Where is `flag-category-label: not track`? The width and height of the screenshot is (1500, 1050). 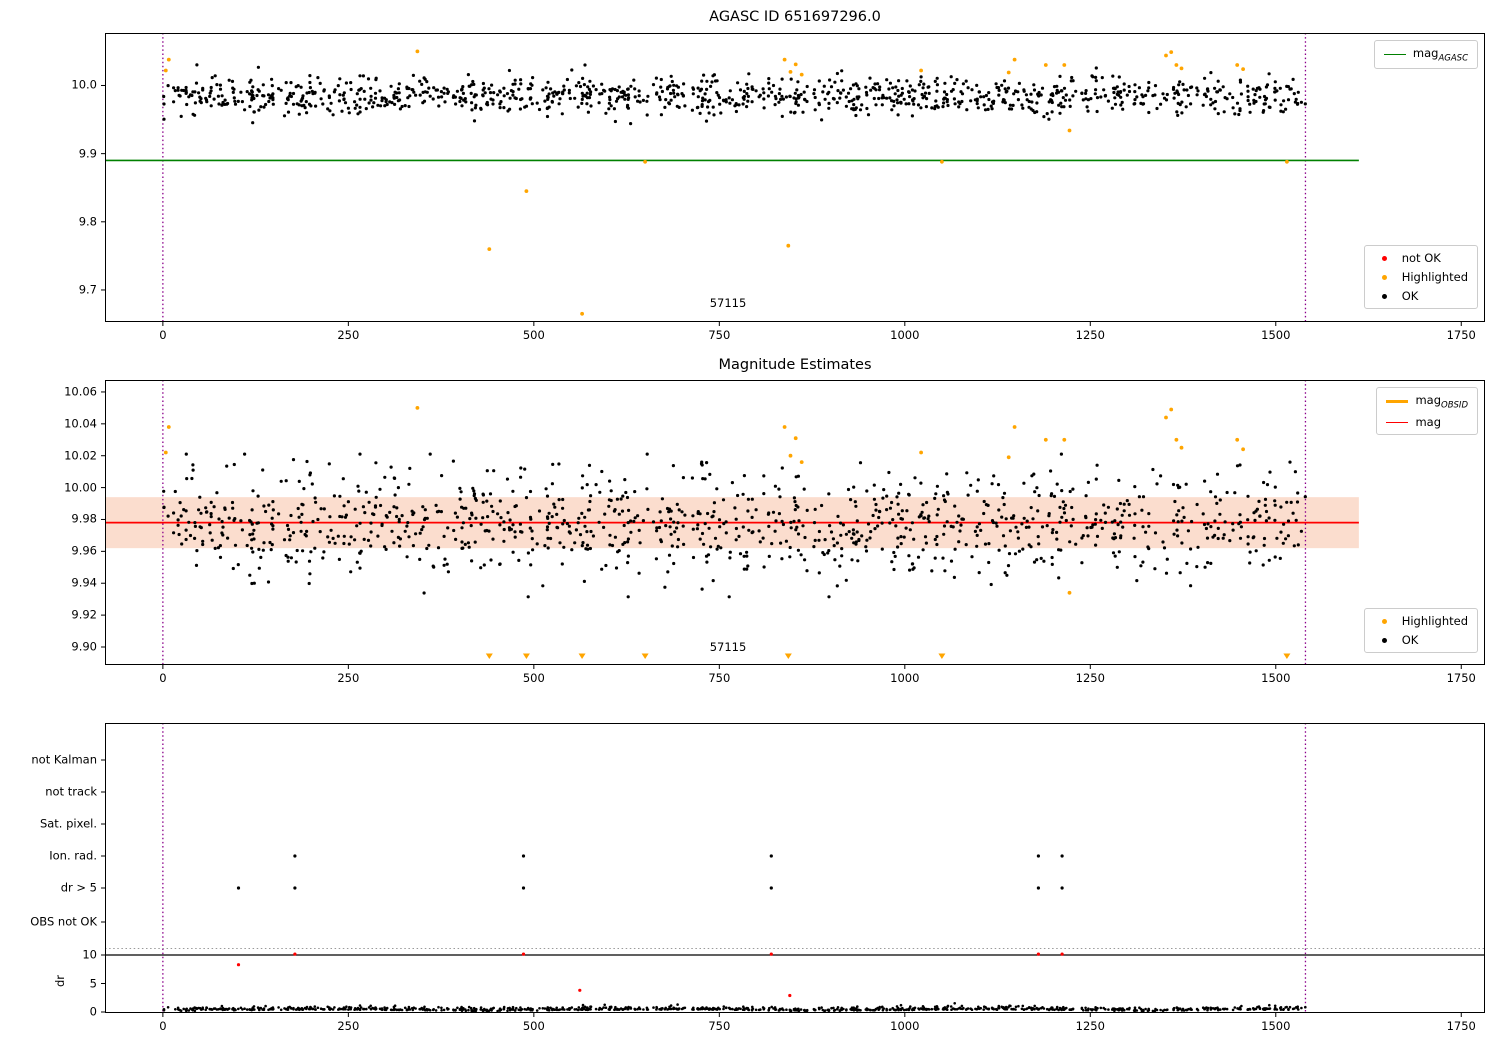
flag-category-label: not track is located at coordinates (71, 791).